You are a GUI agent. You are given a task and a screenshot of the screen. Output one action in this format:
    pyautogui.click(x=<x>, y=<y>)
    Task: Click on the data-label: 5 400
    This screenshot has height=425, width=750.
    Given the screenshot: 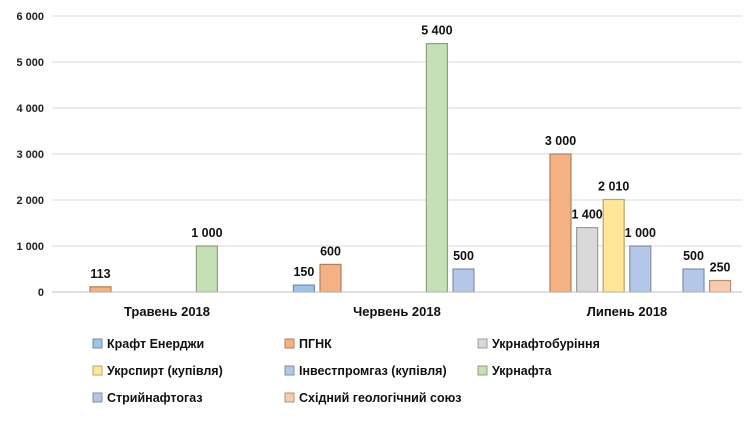 What is the action you would take?
    pyautogui.click(x=436, y=31)
    